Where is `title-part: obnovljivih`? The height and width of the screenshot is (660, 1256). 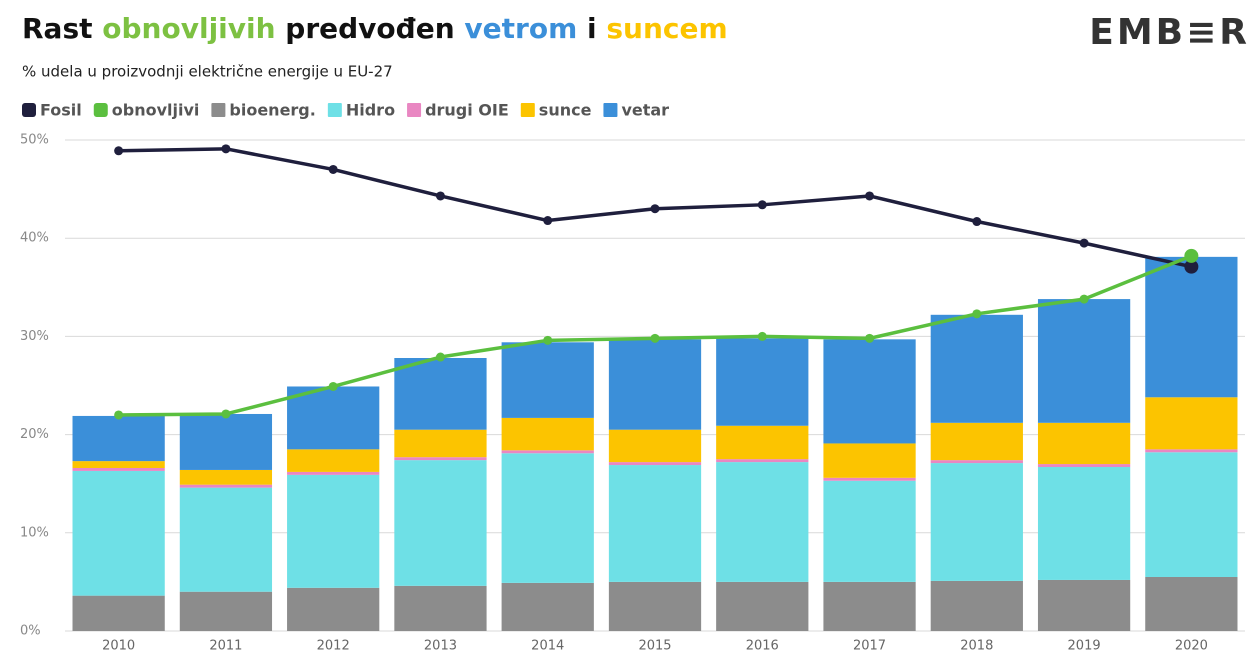
title-part: obnovljivih is located at coordinates (188, 28).